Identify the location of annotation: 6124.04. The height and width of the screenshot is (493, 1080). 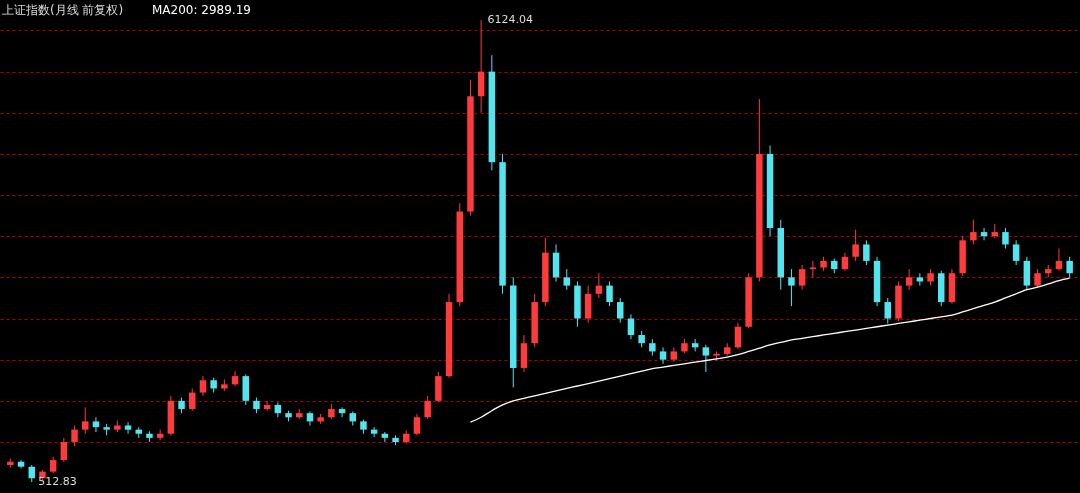
(510, 20).